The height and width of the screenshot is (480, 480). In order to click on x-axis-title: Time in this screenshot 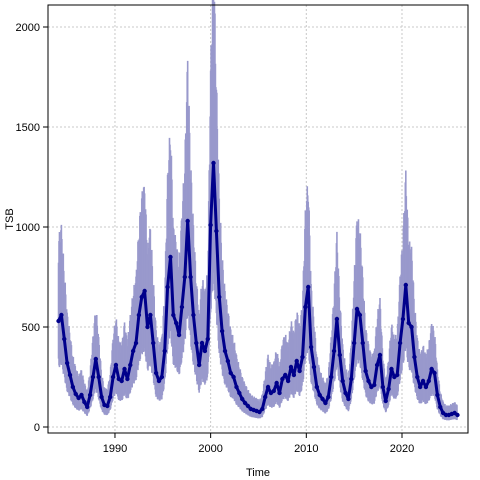, I will do `click(258, 473)`.